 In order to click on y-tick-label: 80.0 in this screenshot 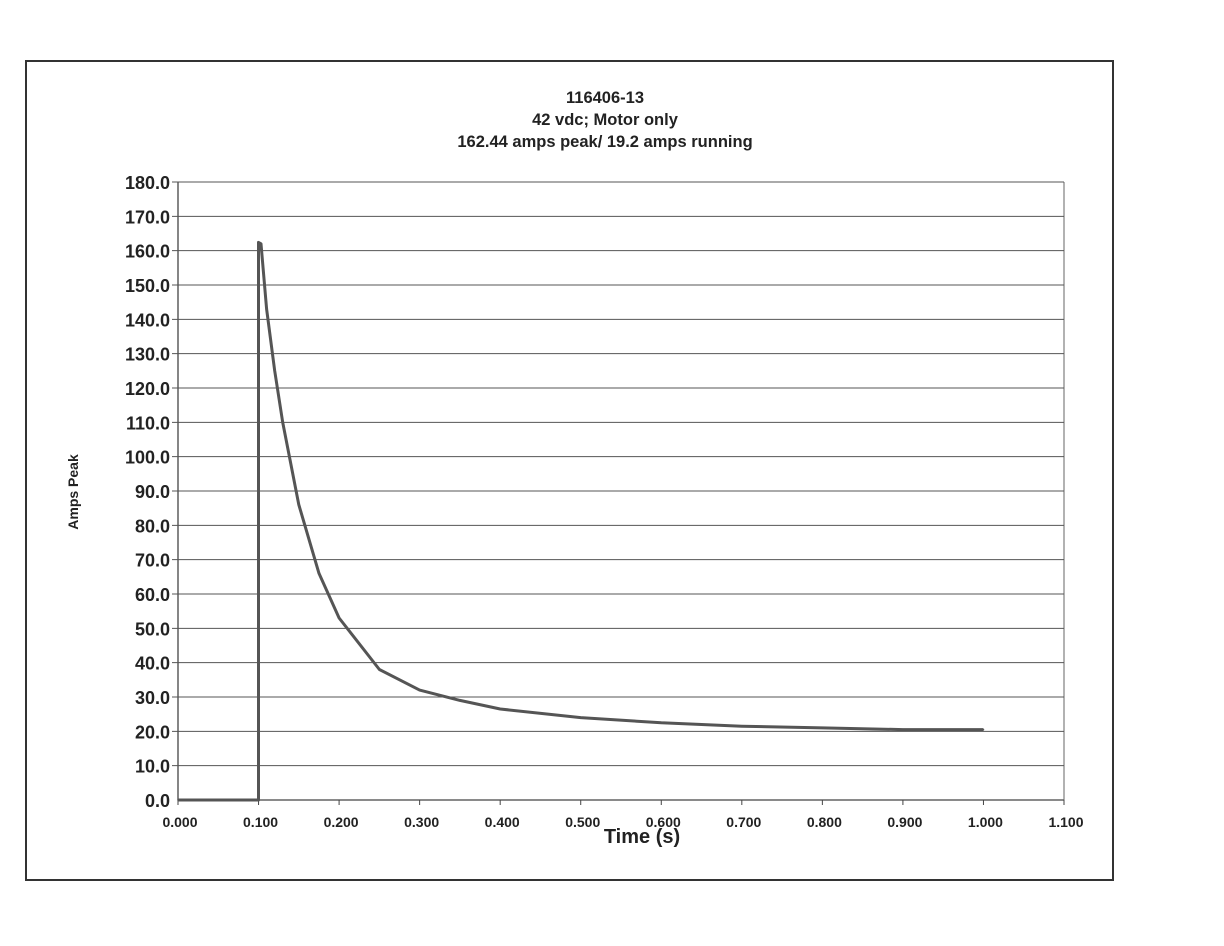, I will do `click(152, 526)`.